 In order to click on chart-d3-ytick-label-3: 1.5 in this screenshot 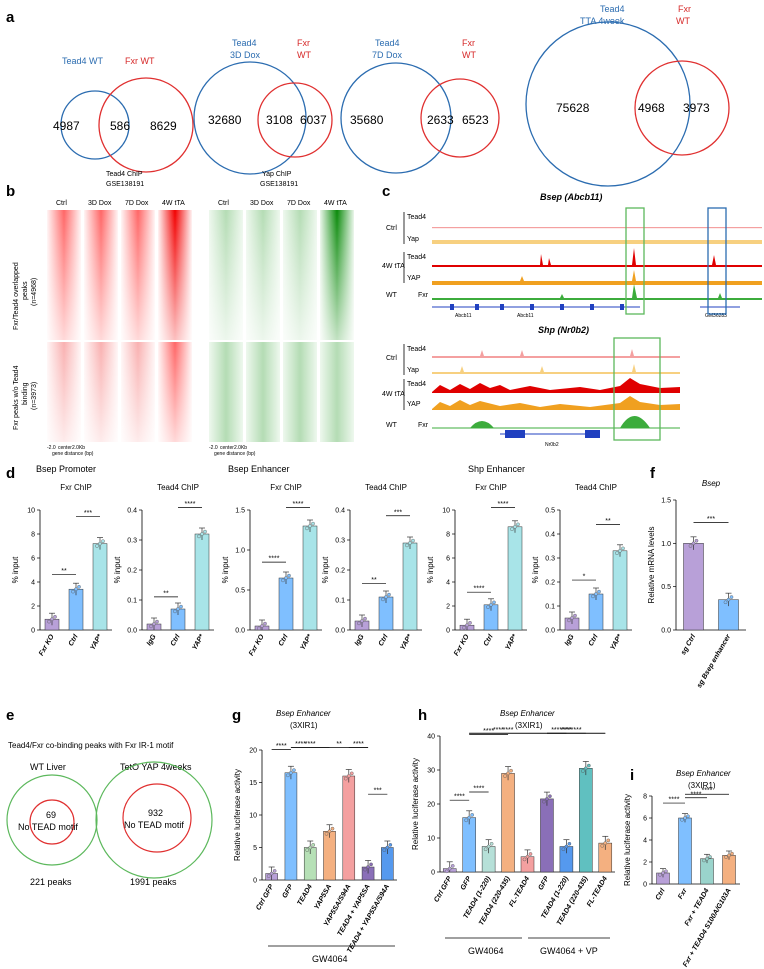, I will do `click(240, 511)`.